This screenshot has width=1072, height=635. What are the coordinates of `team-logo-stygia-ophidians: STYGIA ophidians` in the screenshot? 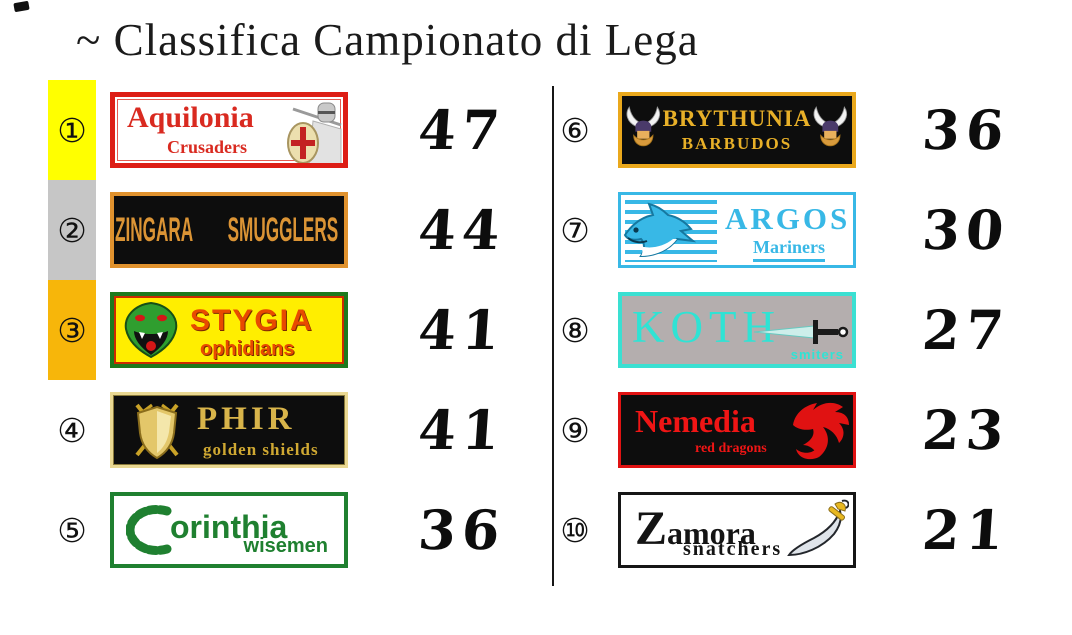 It's located at (229, 330).